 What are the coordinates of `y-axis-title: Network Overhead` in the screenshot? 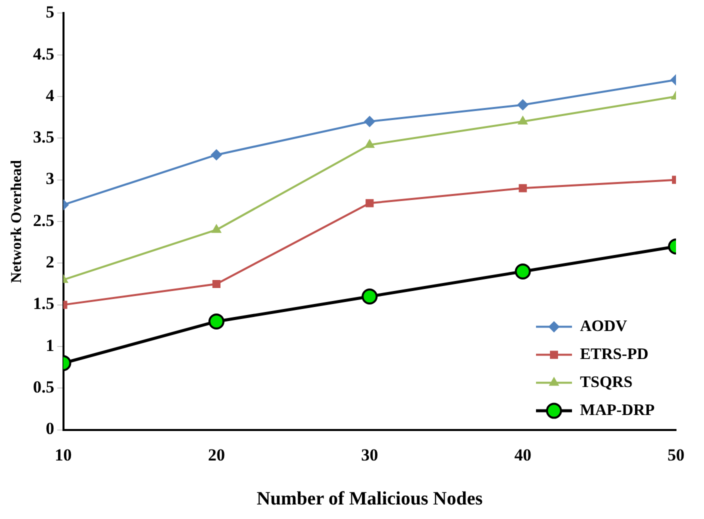 It's located at (16, 221).